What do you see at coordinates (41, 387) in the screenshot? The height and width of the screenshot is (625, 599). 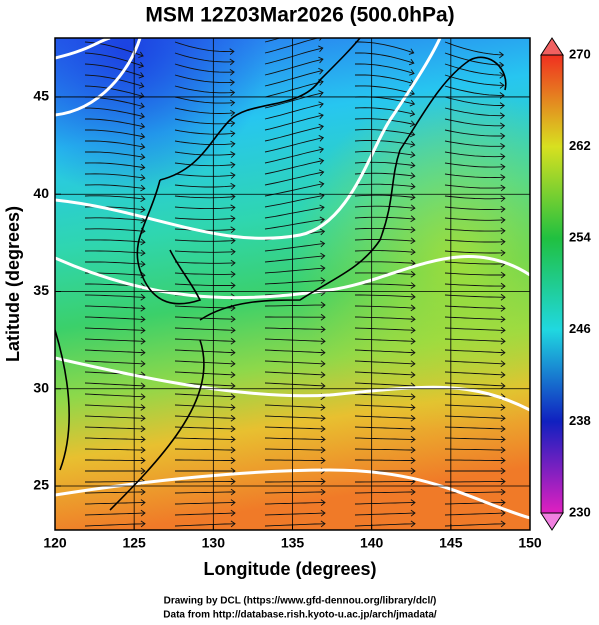 I see `y-tick-label: 30` at bounding box center [41, 387].